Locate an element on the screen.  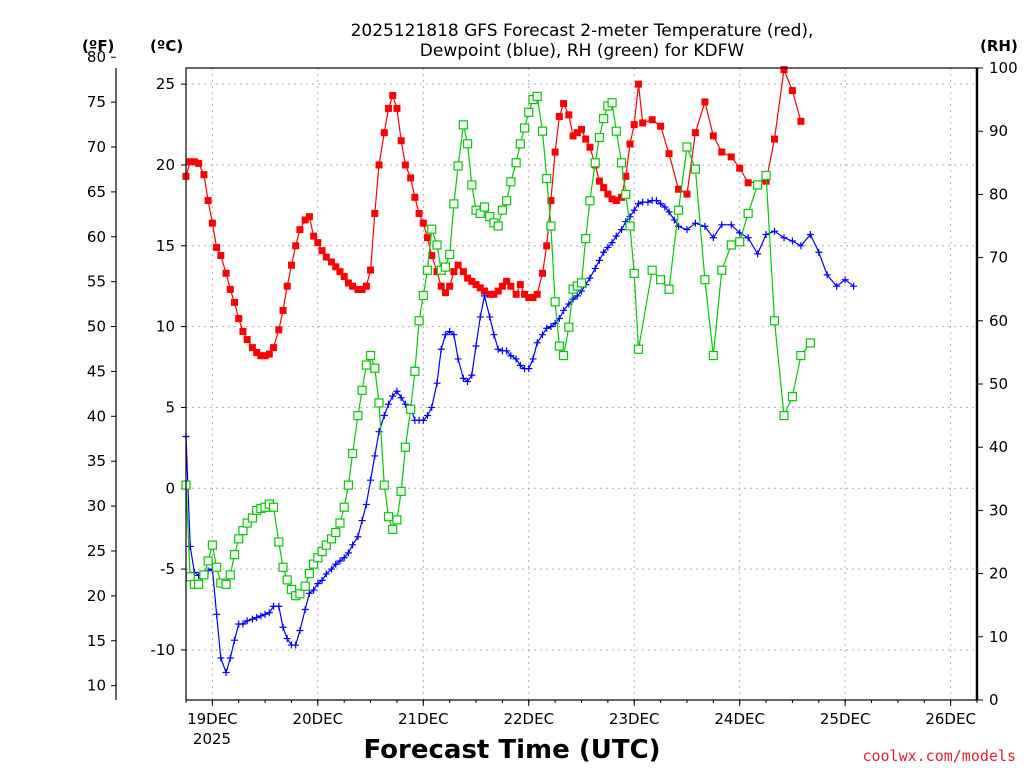
celsius-tick-label: -5 is located at coordinates (167, 569).